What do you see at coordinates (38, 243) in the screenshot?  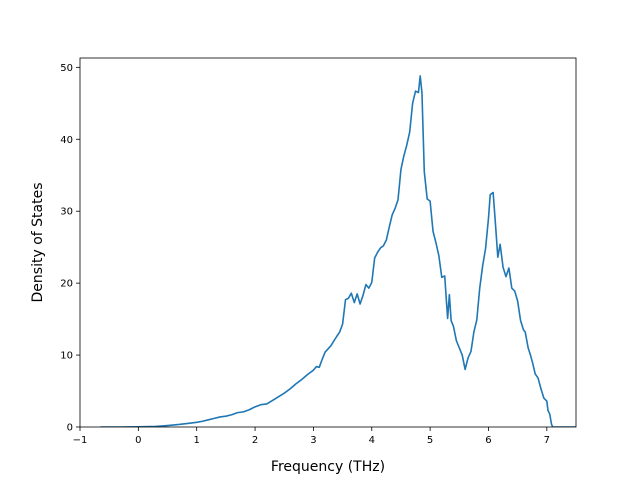 I see `y-axis-label: Density of States` at bounding box center [38, 243].